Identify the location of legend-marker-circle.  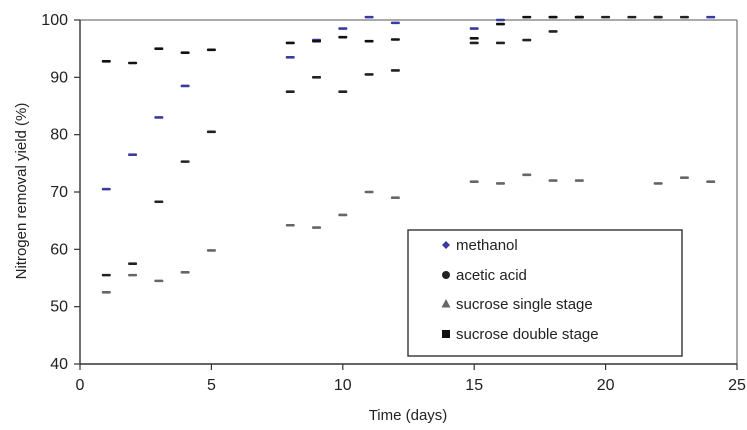
(446, 275).